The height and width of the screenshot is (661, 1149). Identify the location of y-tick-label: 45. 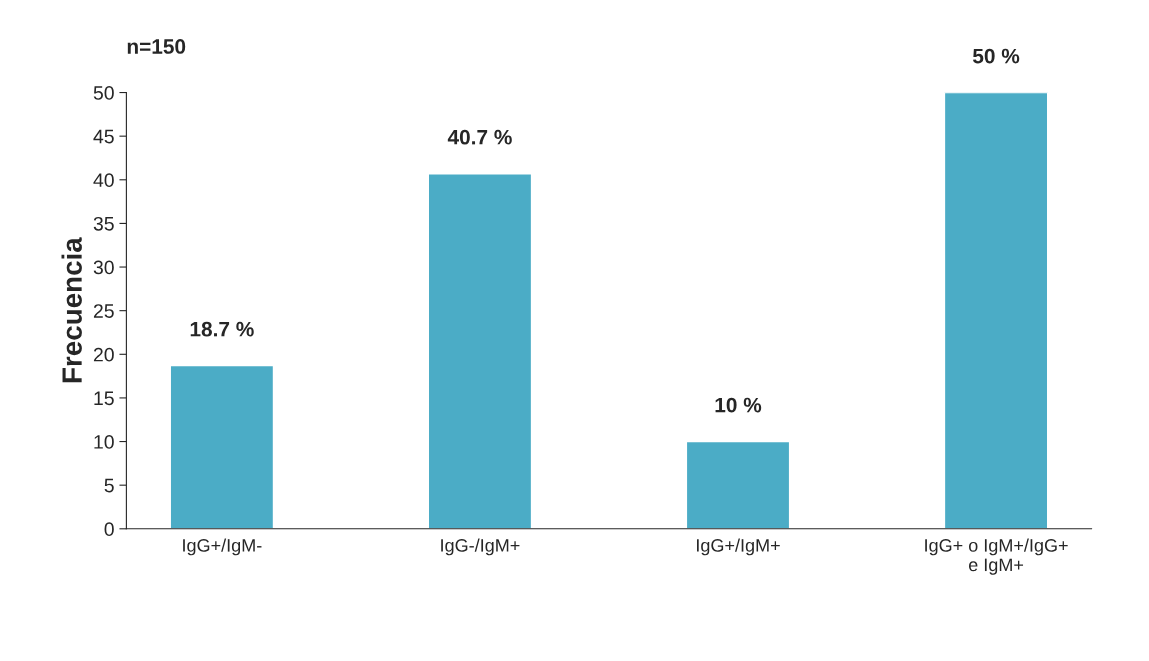
(103, 136).